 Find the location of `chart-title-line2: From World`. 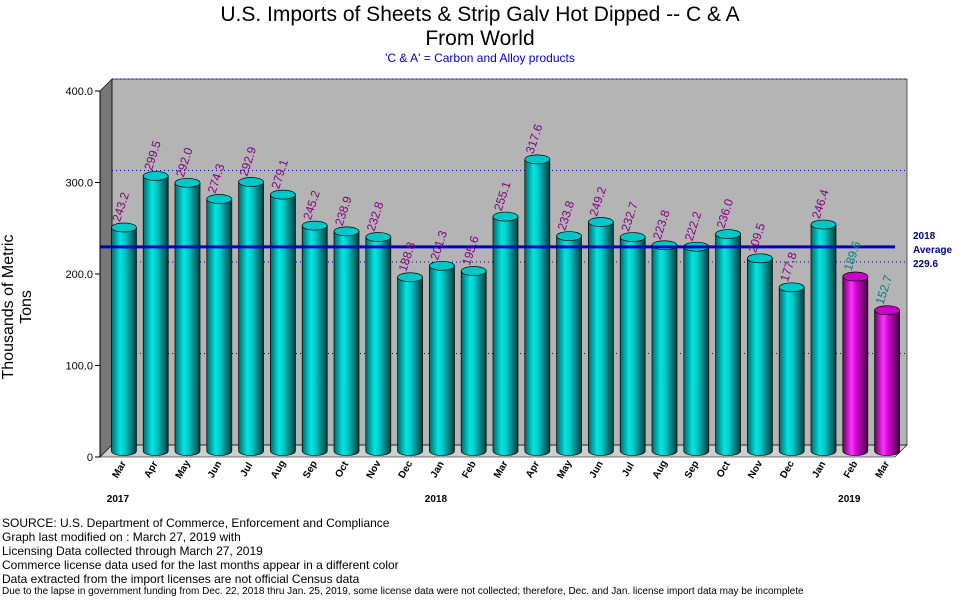

chart-title-line2: From World is located at coordinates (480, 38).